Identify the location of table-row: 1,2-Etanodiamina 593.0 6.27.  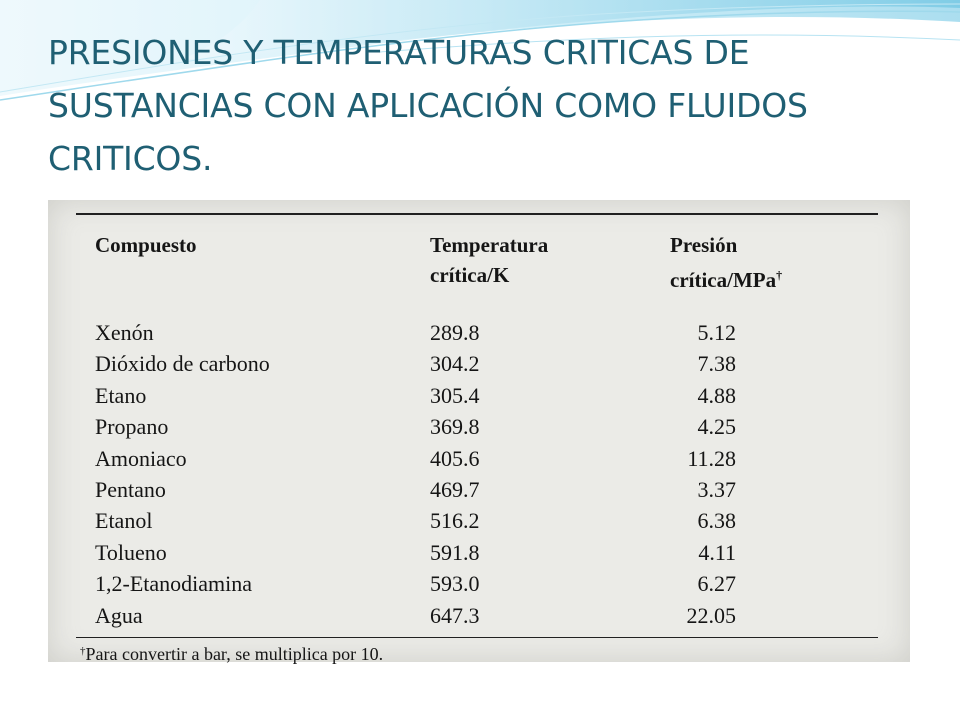
(479, 583).